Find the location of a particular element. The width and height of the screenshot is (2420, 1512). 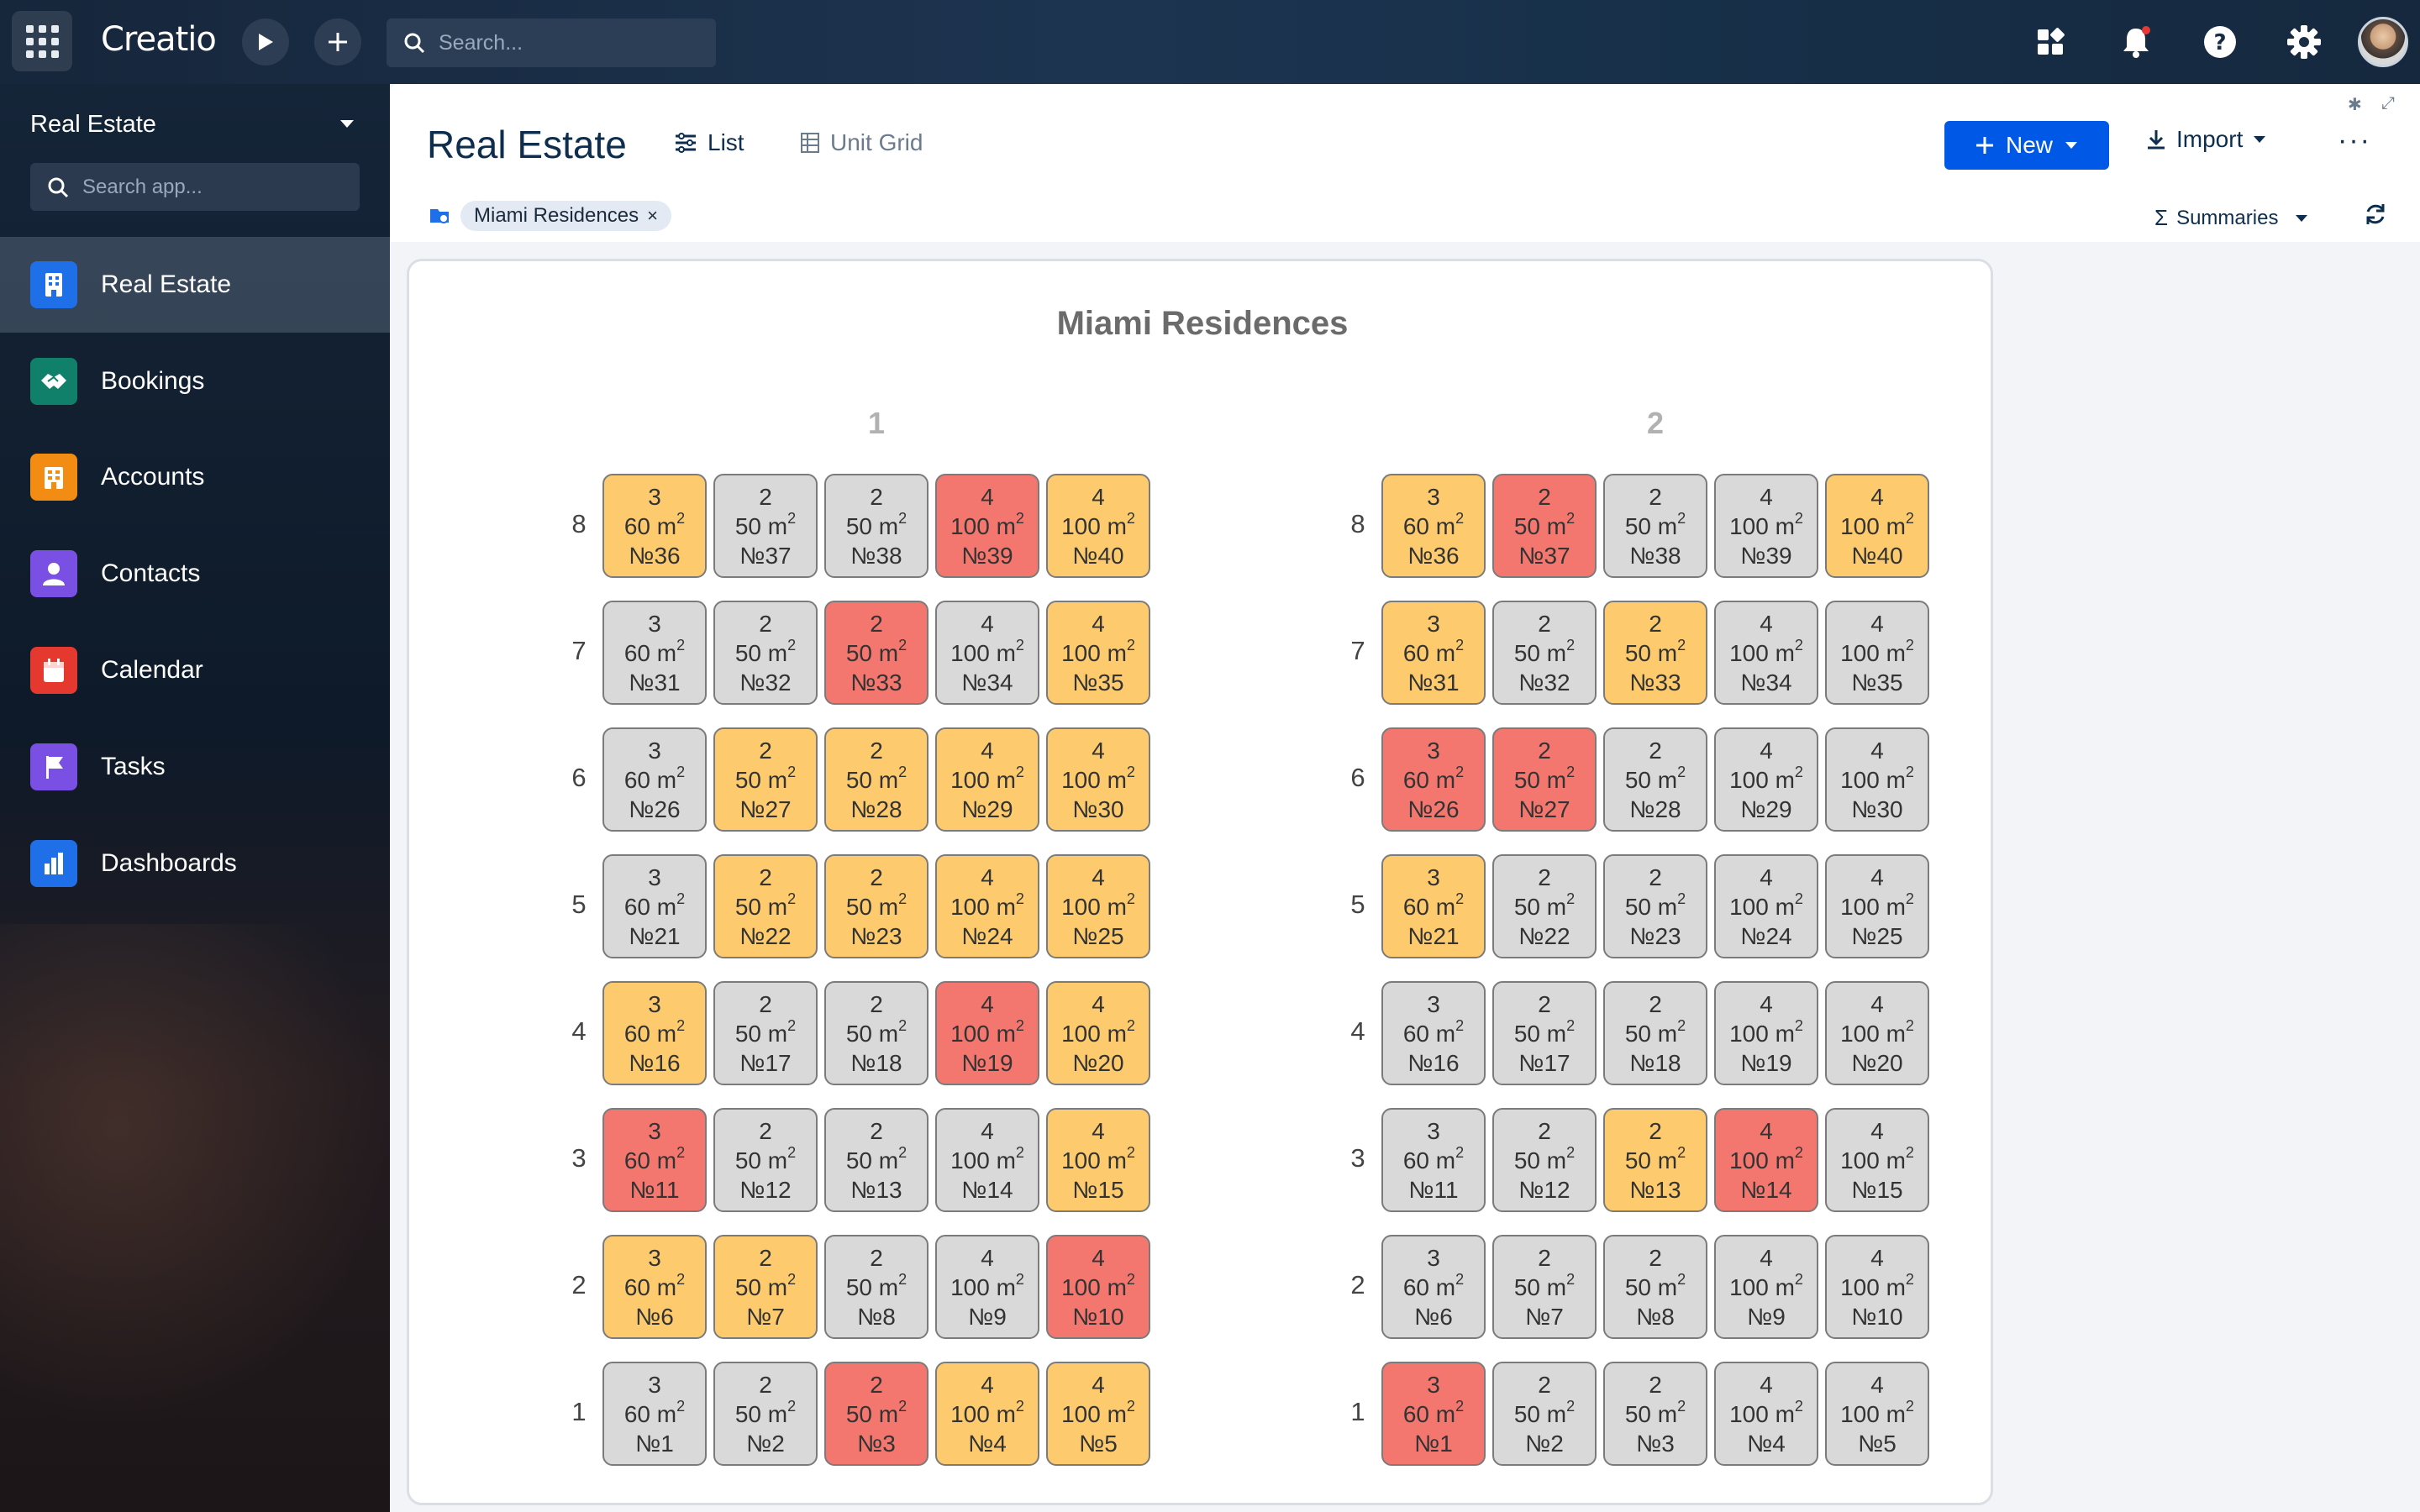

sidebar-item-tasks: Tasks is located at coordinates (195, 767).